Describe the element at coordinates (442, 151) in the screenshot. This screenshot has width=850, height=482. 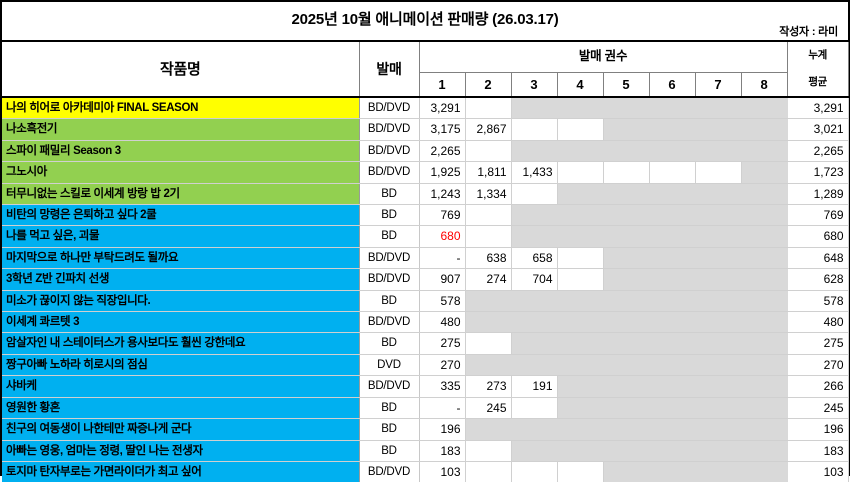
I see `cell-volume-1: 2,265` at that location.